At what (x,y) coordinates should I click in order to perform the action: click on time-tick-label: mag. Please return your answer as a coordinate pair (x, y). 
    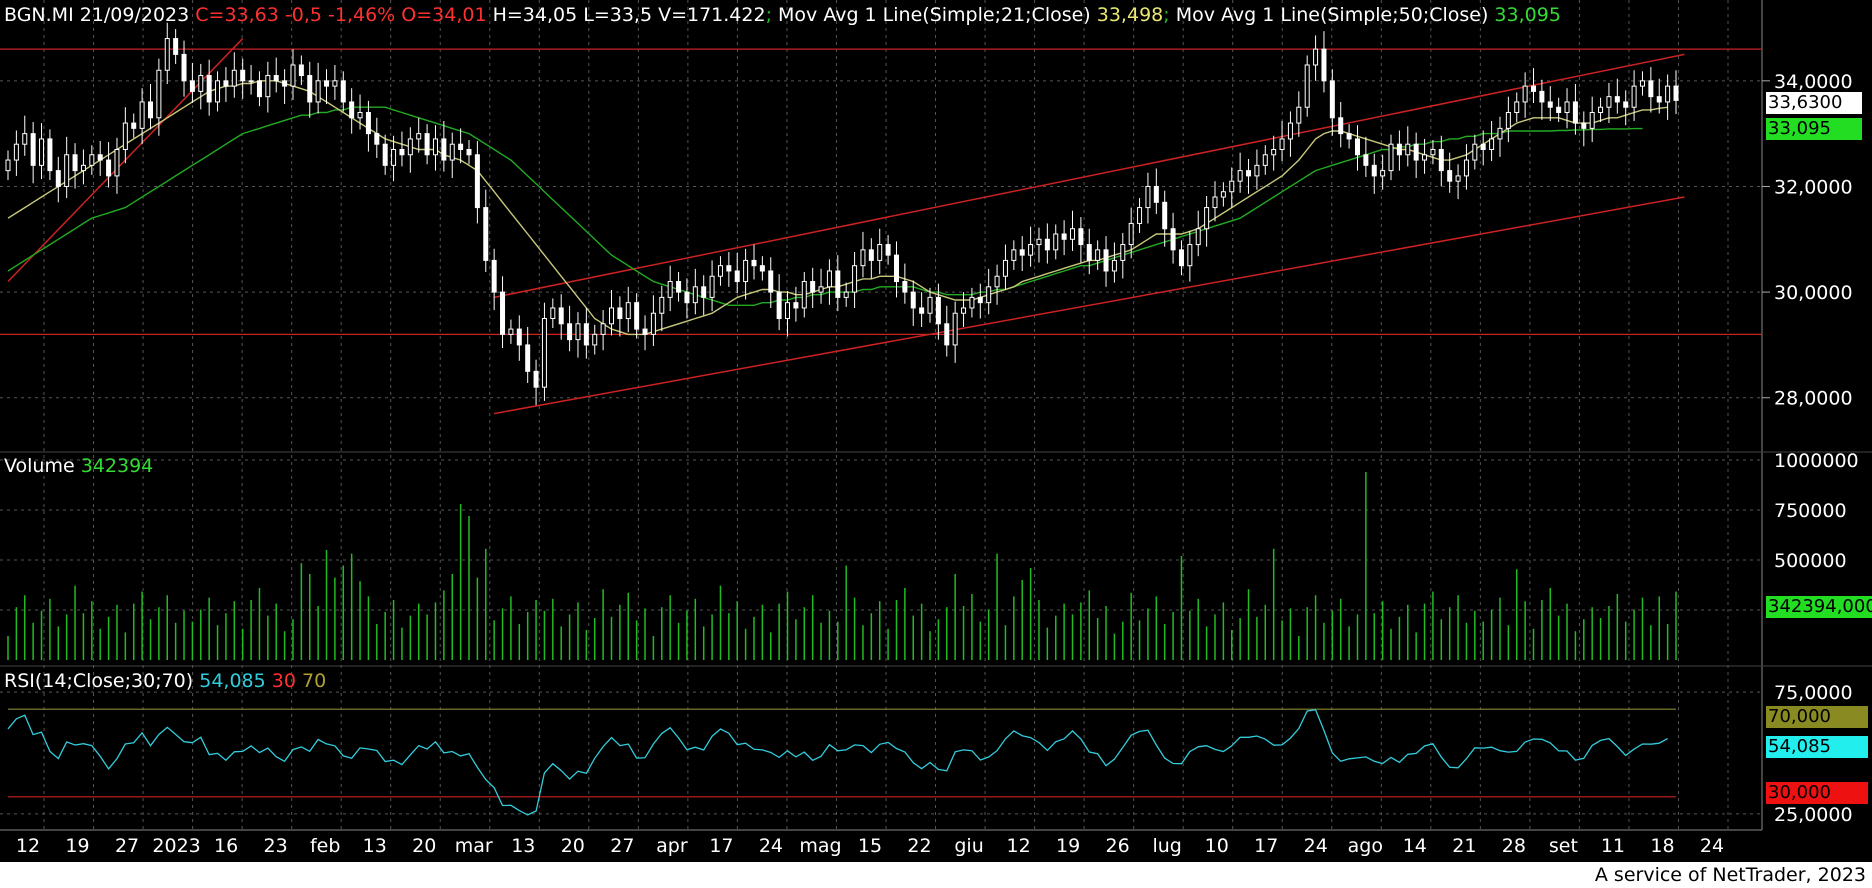
    Looking at the image, I should click on (820, 846).